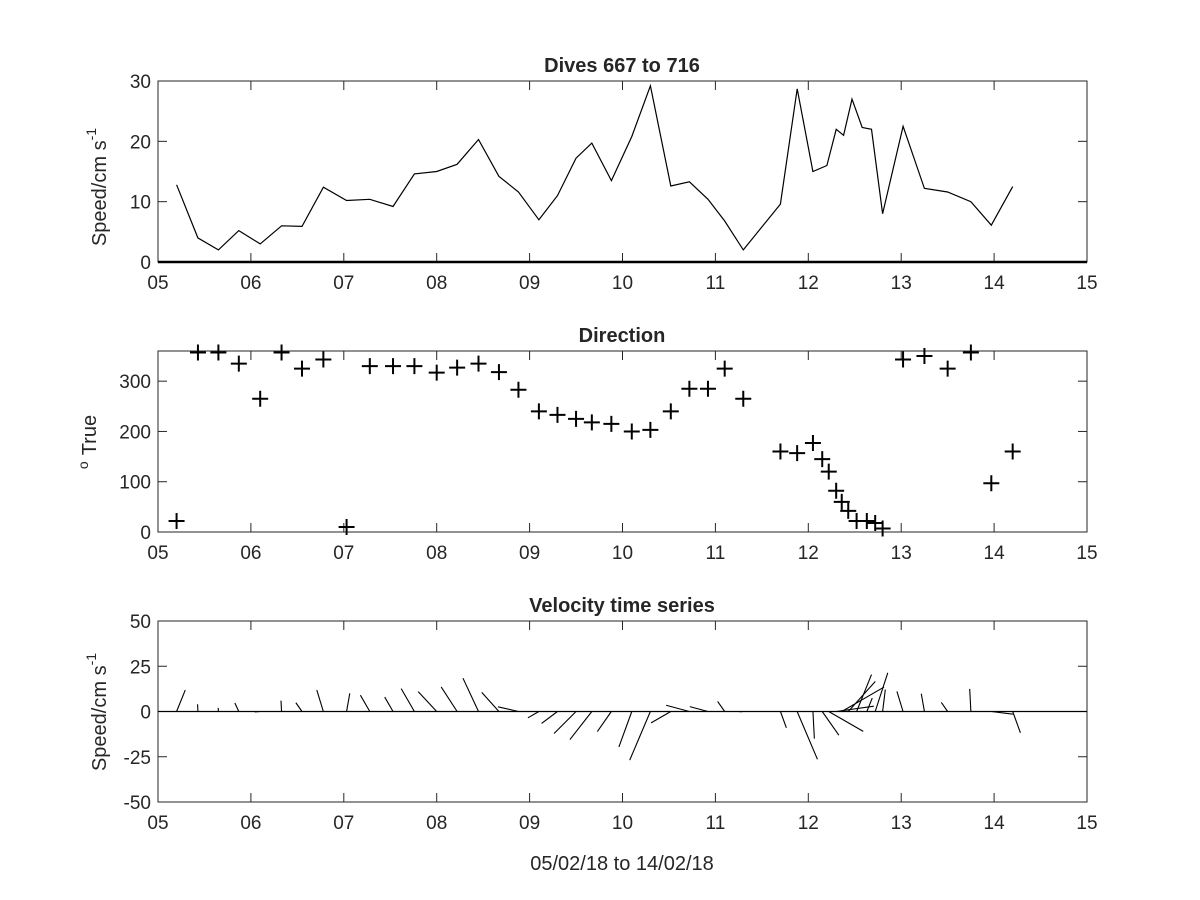 This screenshot has width=1200, height=900. What do you see at coordinates (145, 533) in the screenshot?
I see `direction-panel-y-tick-label: 0` at bounding box center [145, 533].